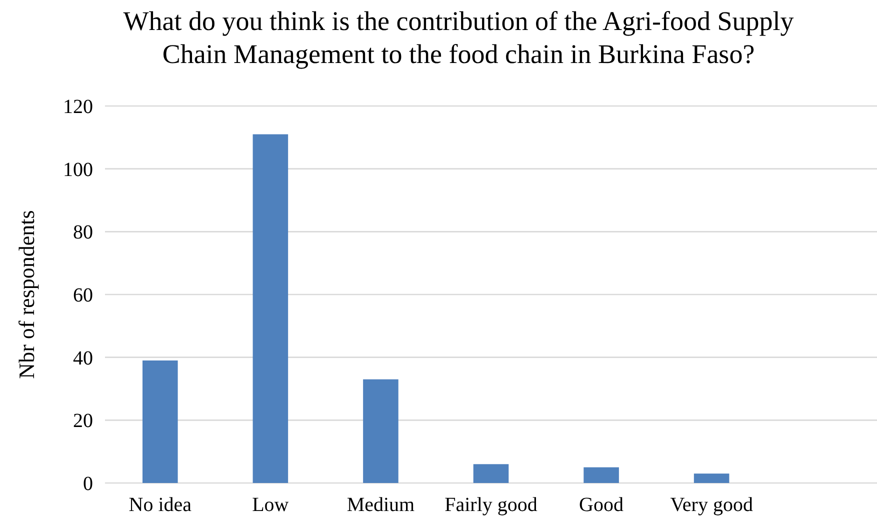 The width and height of the screenshot is (877, 521). I want to click on y-tick-label: 100, so click(78, 169).